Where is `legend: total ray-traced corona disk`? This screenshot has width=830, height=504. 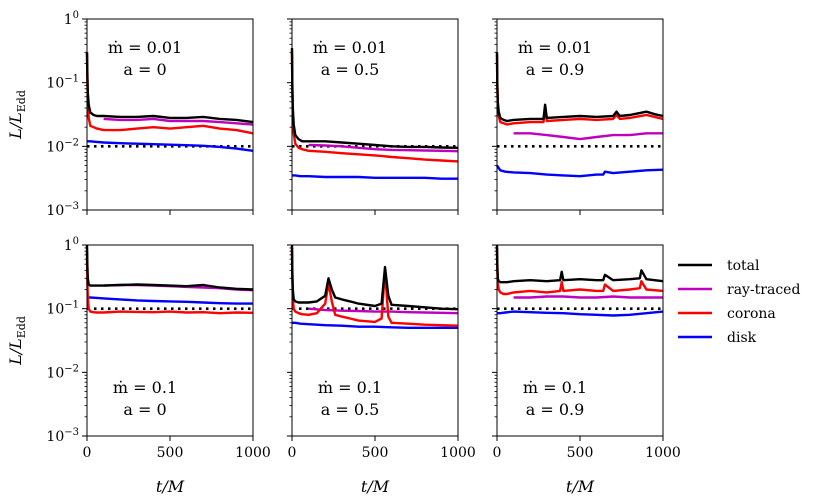 legend: total ray-traced corona disk is located at coordinates (739, 302).